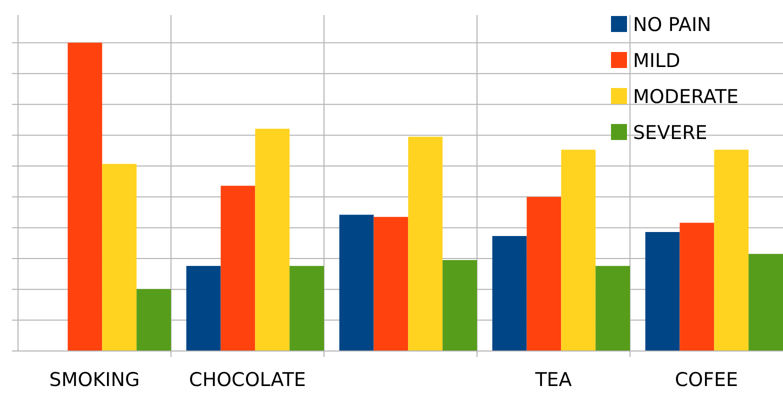 This screenshot has width=783, height=400. Describe the element at coordinates (670, 133) in the screenshot. I see `legend-label: SEVERE` at that location.